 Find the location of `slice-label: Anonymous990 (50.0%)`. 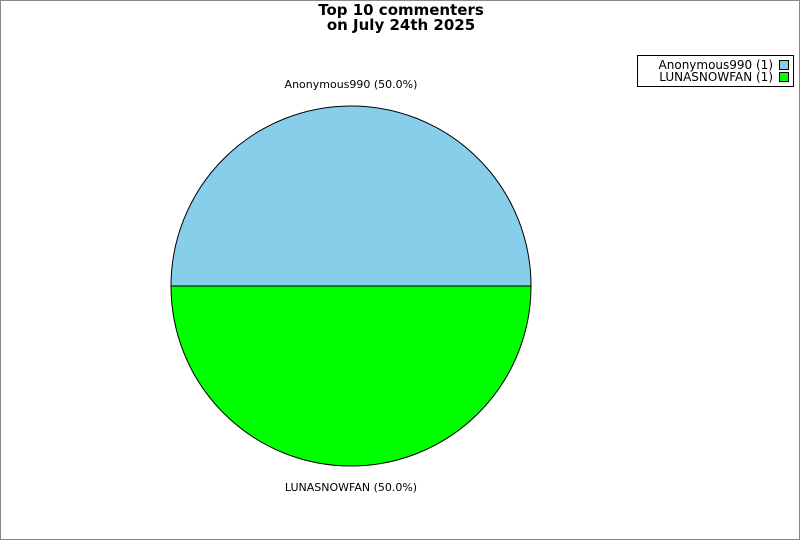

slice-label: Anonymous990 (50.0%) is located at coordinates (351, 84).